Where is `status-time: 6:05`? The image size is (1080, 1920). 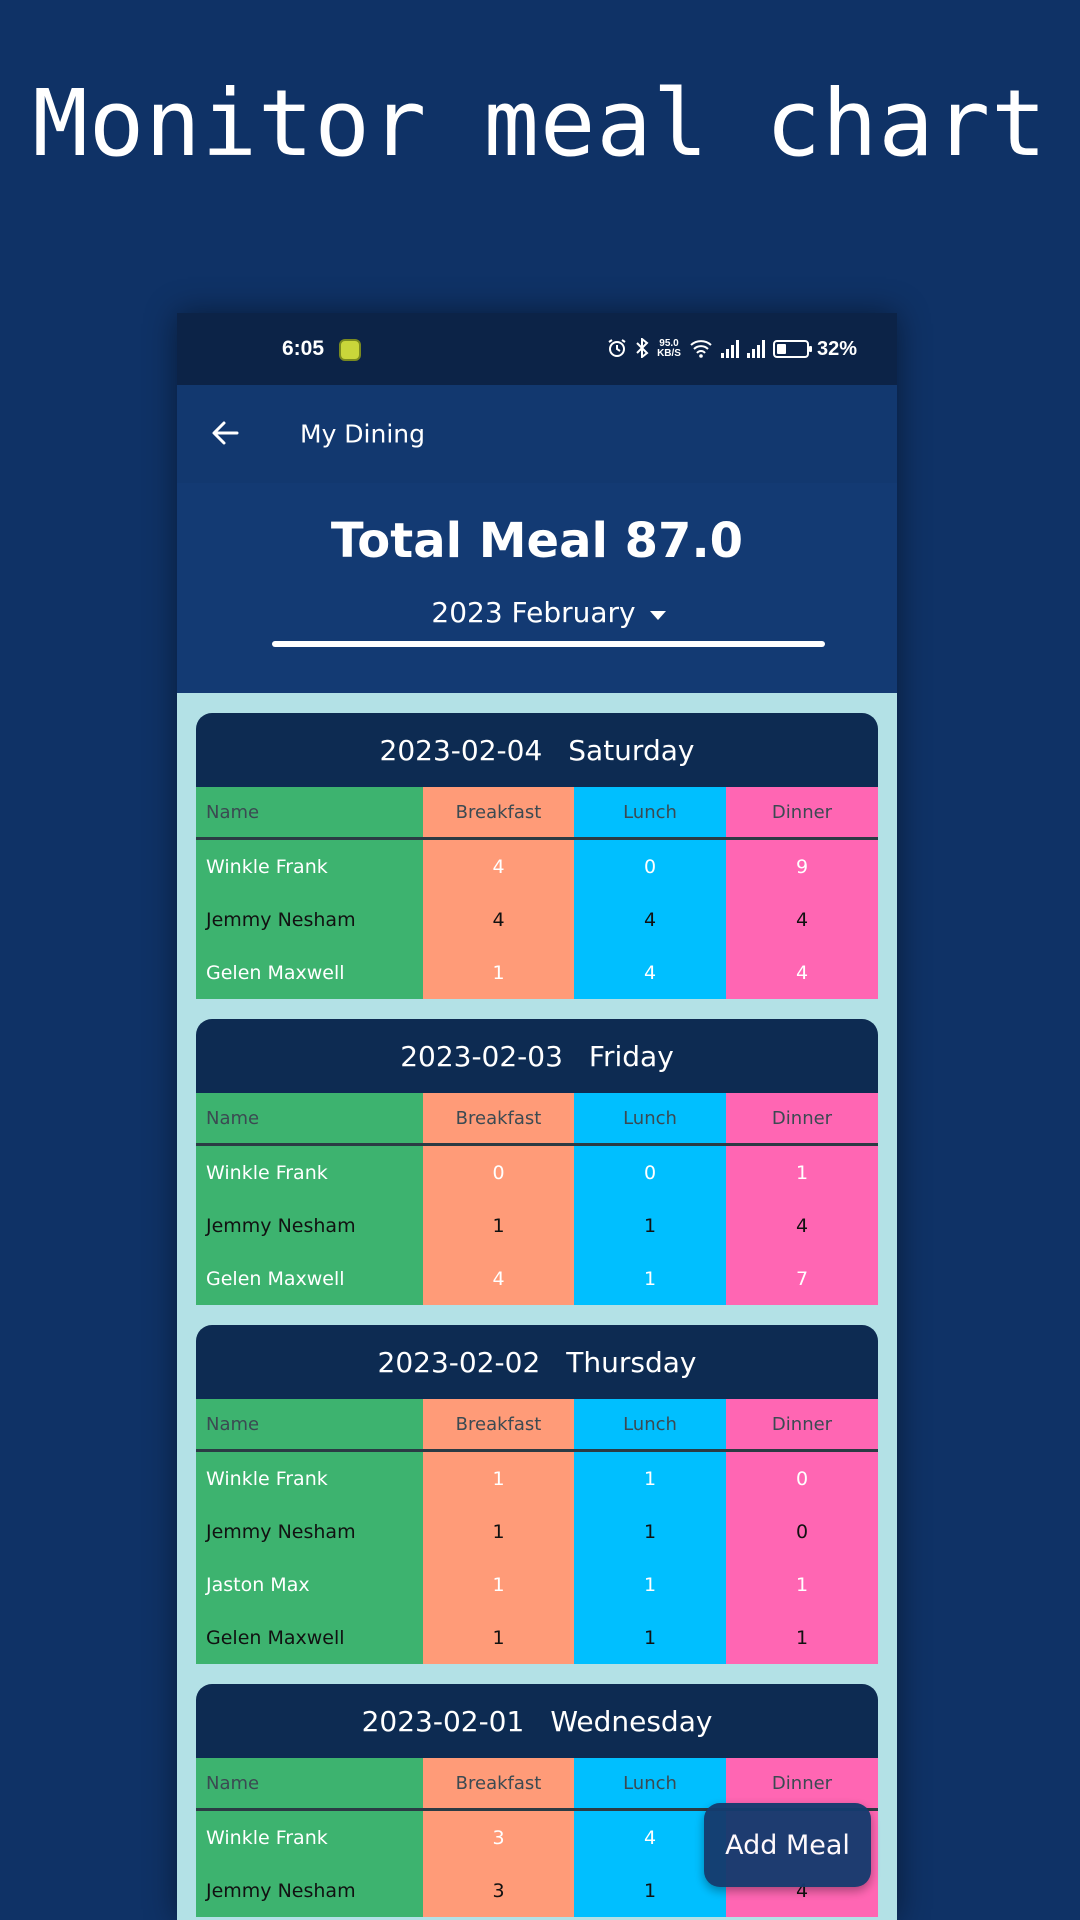 status-time: 6:05 is located at coordinates (303, 348).